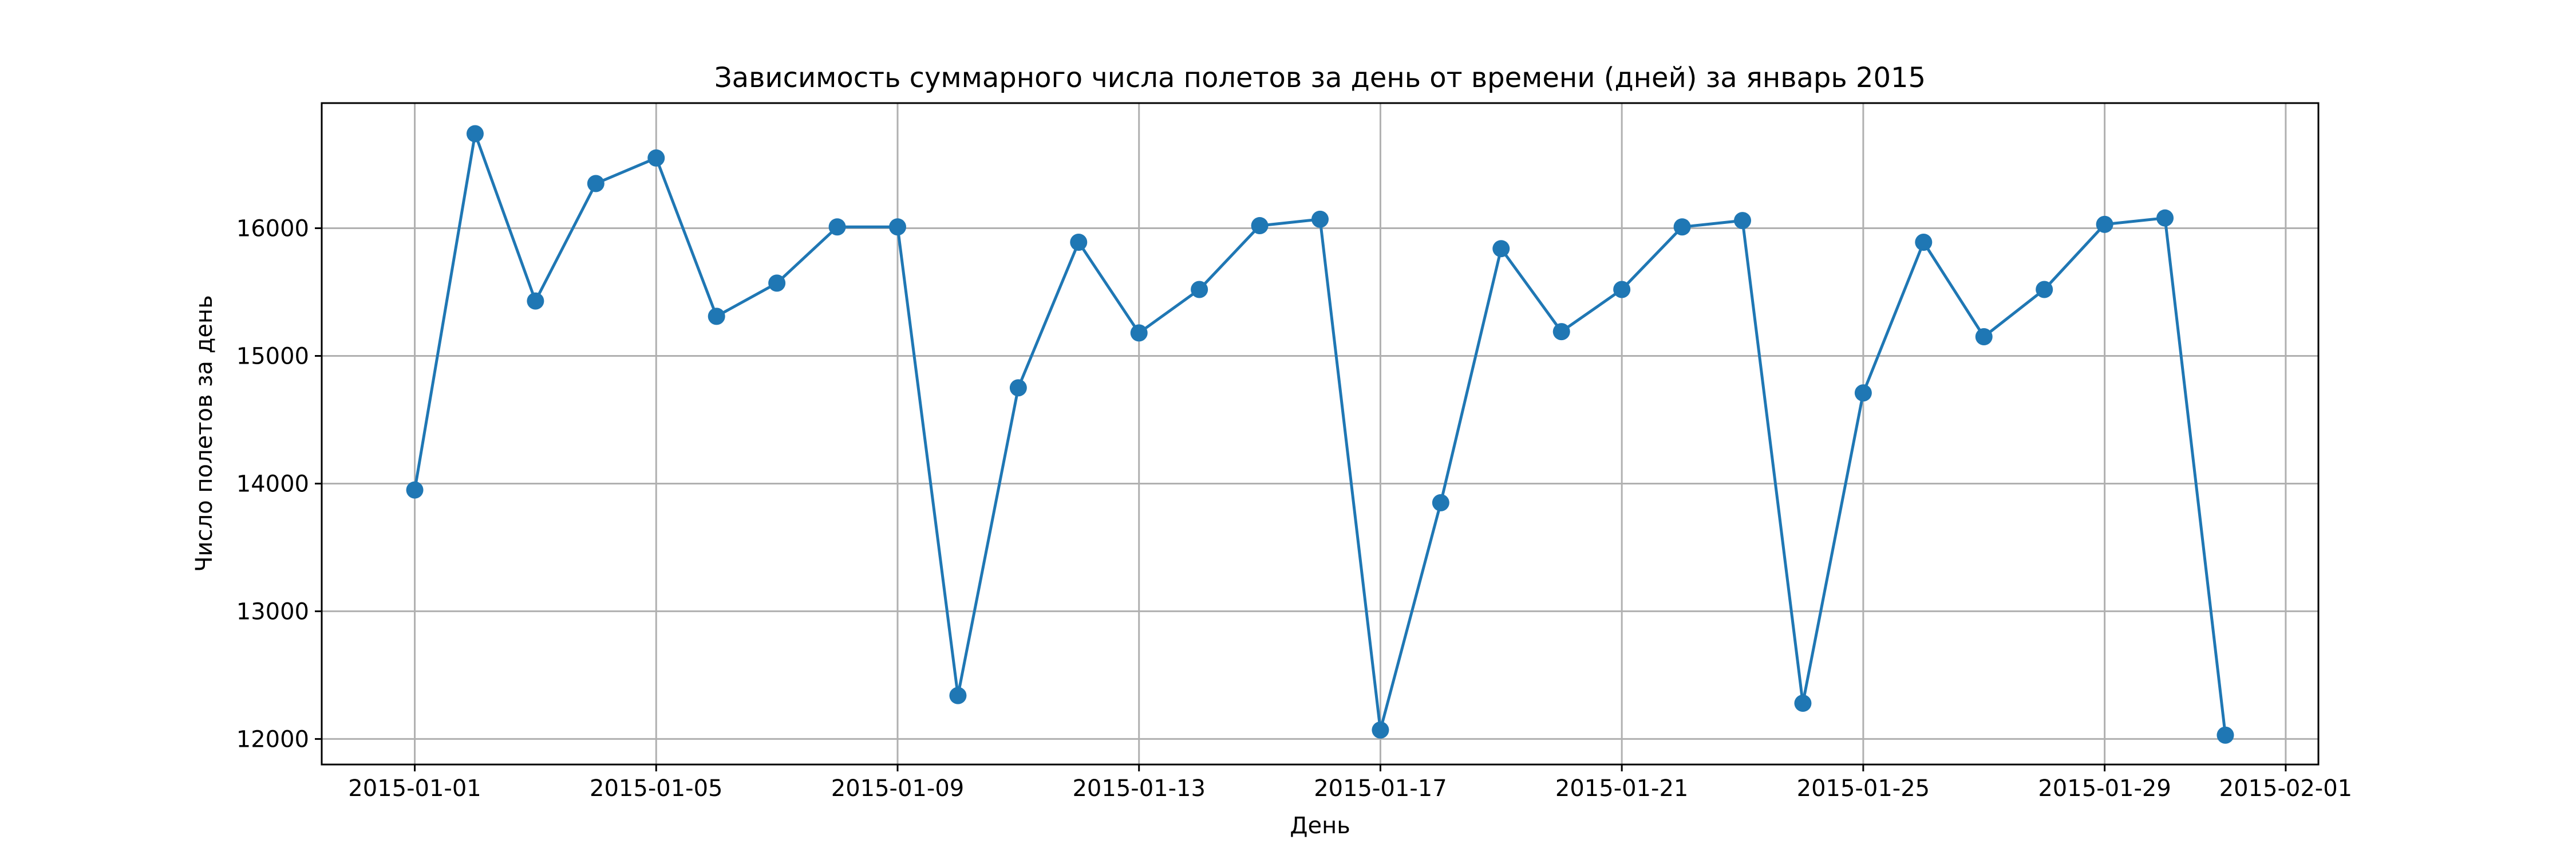 The width and height of the screenshot is (2576, 859). I want to click on x-tick-label: 2015-01-21, so click(1621, 788).